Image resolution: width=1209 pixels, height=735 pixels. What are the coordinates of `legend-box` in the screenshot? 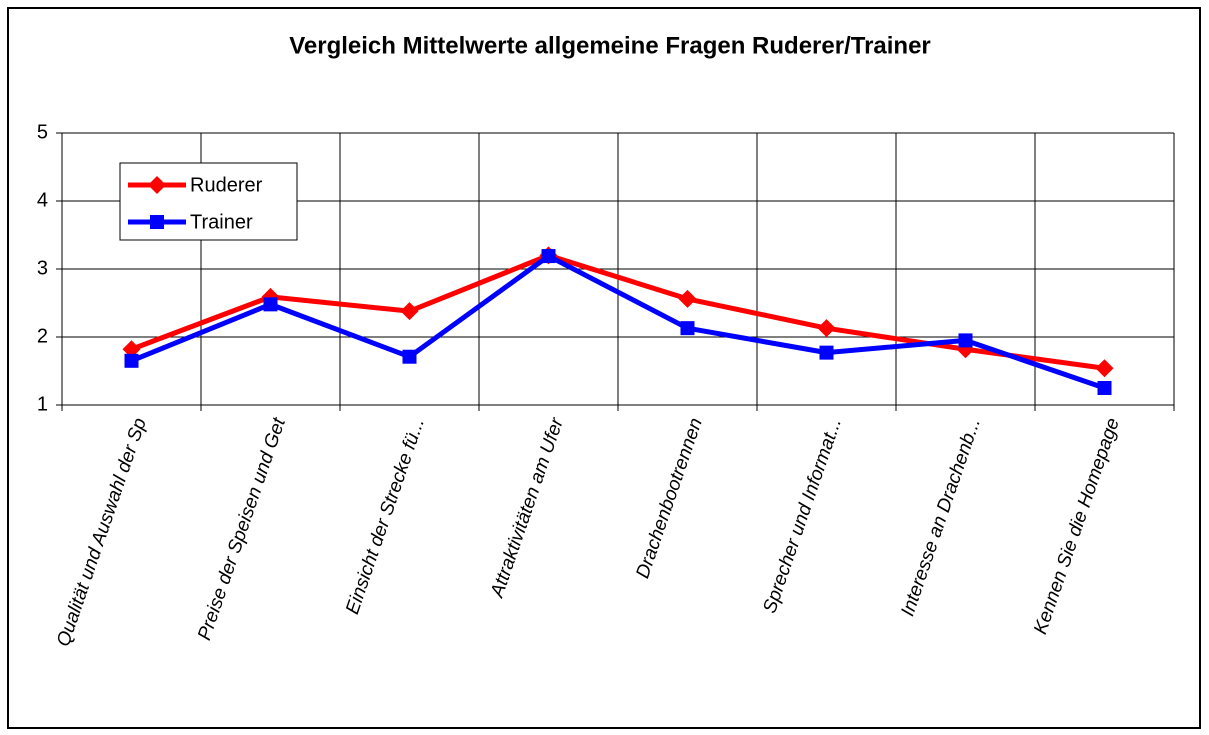 It's located at (208, 201).